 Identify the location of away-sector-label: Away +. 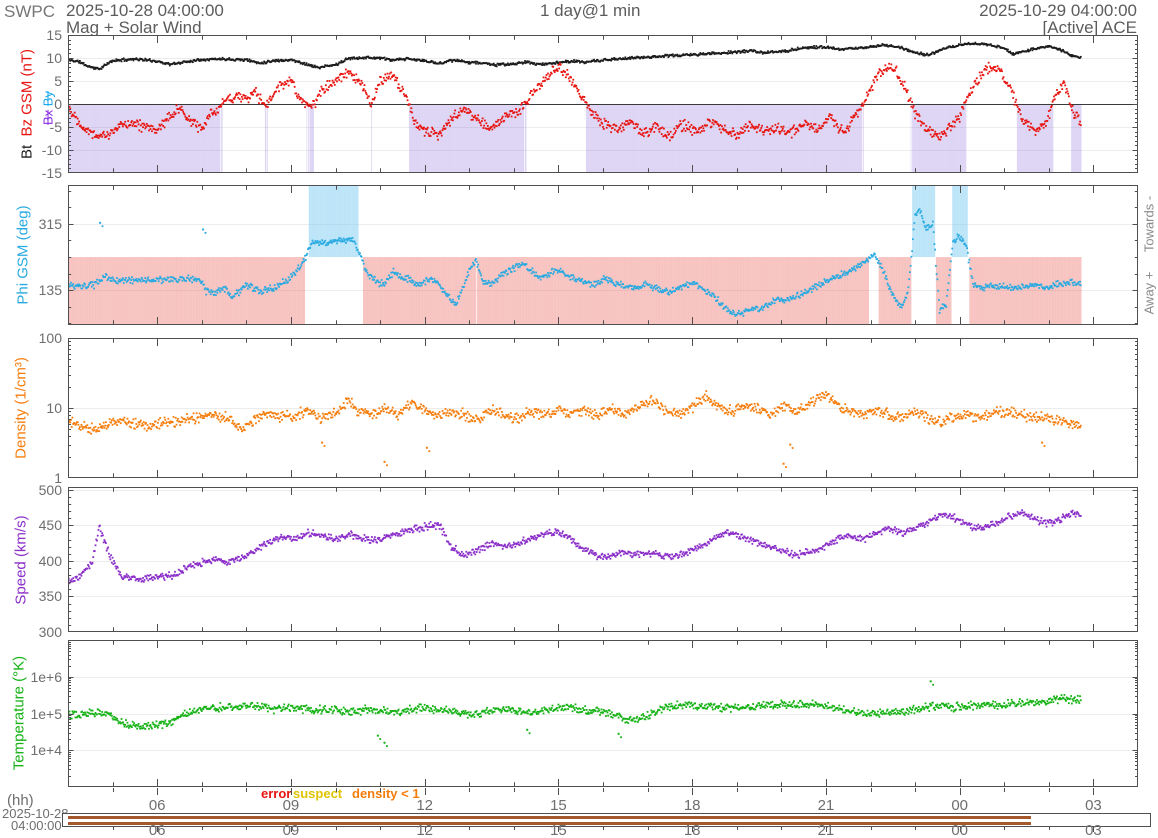
(1149, 293).